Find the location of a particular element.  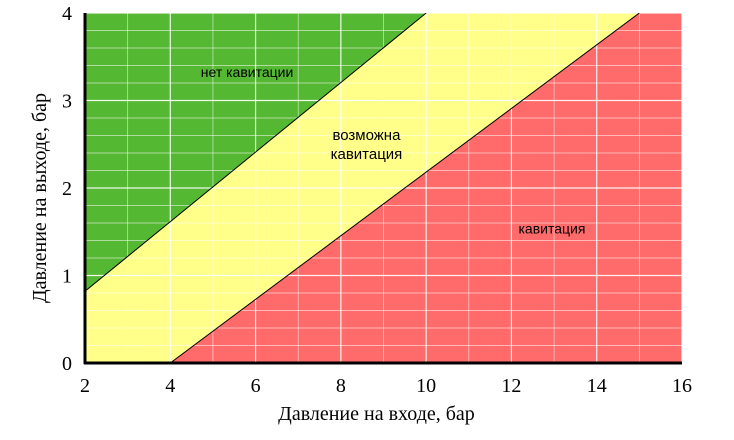

region-label-possible-cavitation: возможна кавитация is located at coordinates (367, 145).